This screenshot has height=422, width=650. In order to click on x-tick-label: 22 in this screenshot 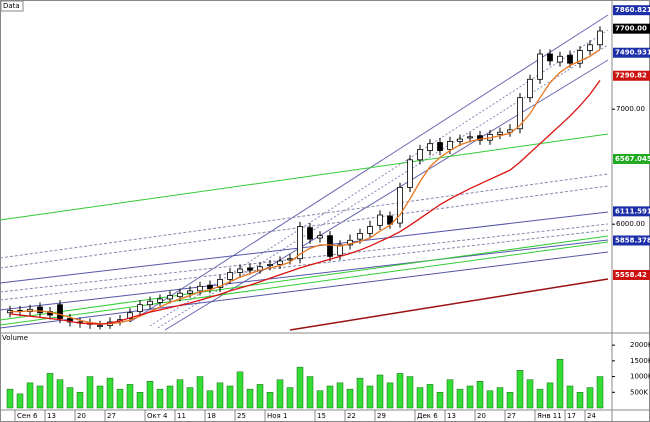, I will do `click(351, 416)`.